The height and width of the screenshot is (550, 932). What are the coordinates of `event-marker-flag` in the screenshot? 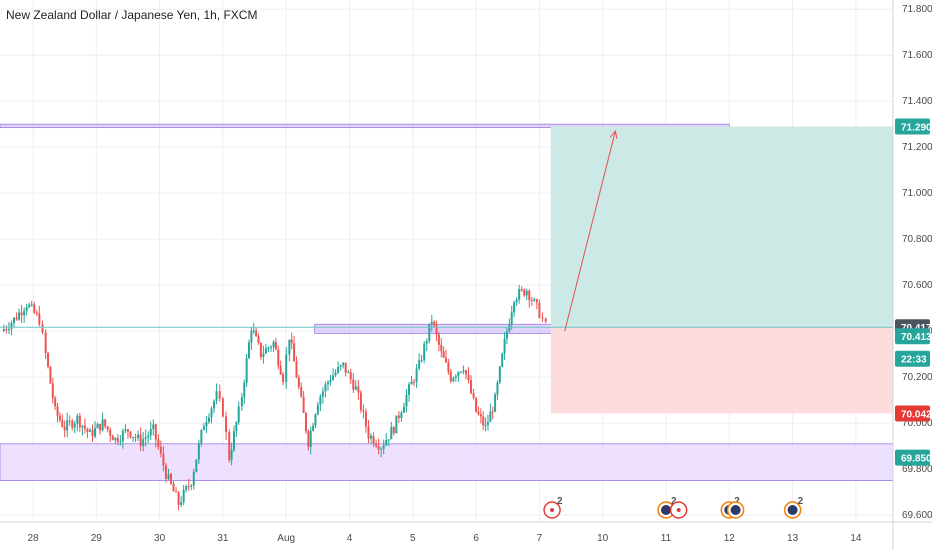 It's located at (792, 510).